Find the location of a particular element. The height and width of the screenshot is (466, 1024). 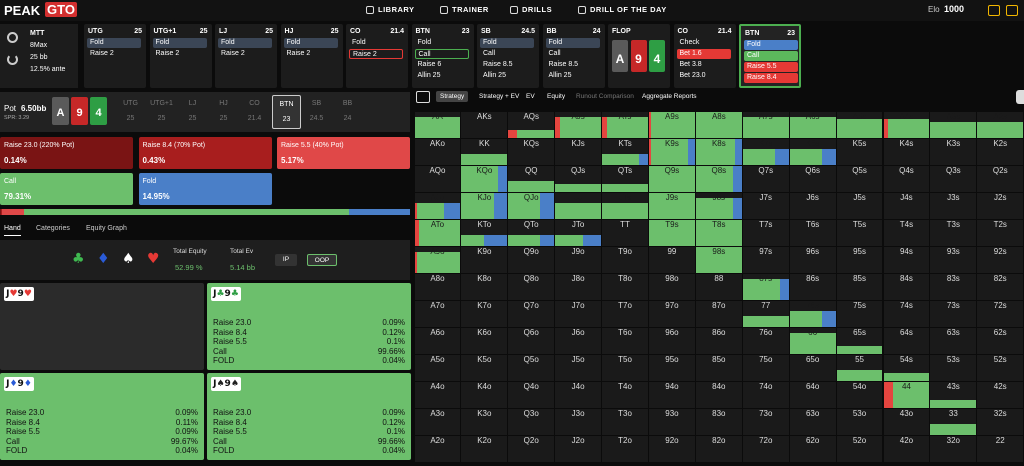

hand-cell: 52o is located at coordinates (859, 448).